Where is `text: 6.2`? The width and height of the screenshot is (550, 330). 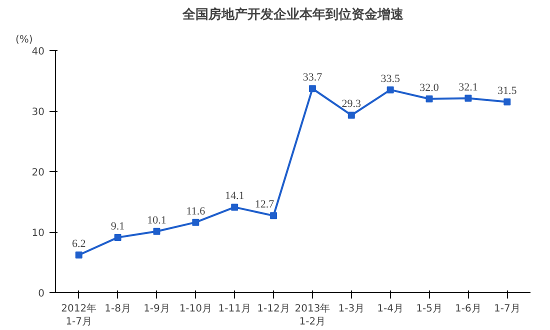
text: 6.2 is located at coordinates (79, 244).